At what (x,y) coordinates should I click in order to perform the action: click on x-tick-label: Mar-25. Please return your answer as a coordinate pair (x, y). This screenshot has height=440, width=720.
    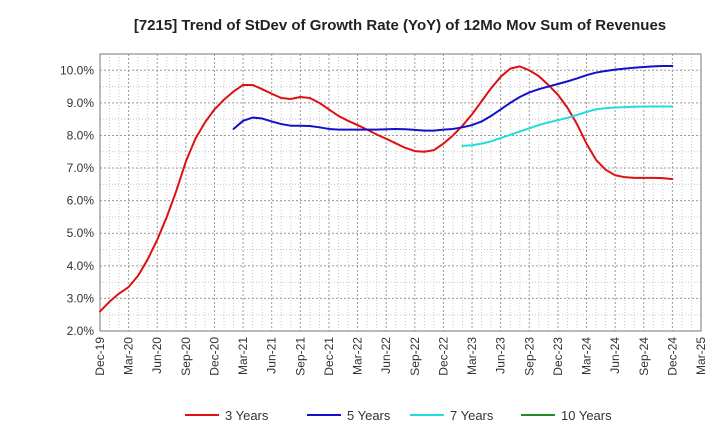
    Looking at the image, I should click on (701, 356).